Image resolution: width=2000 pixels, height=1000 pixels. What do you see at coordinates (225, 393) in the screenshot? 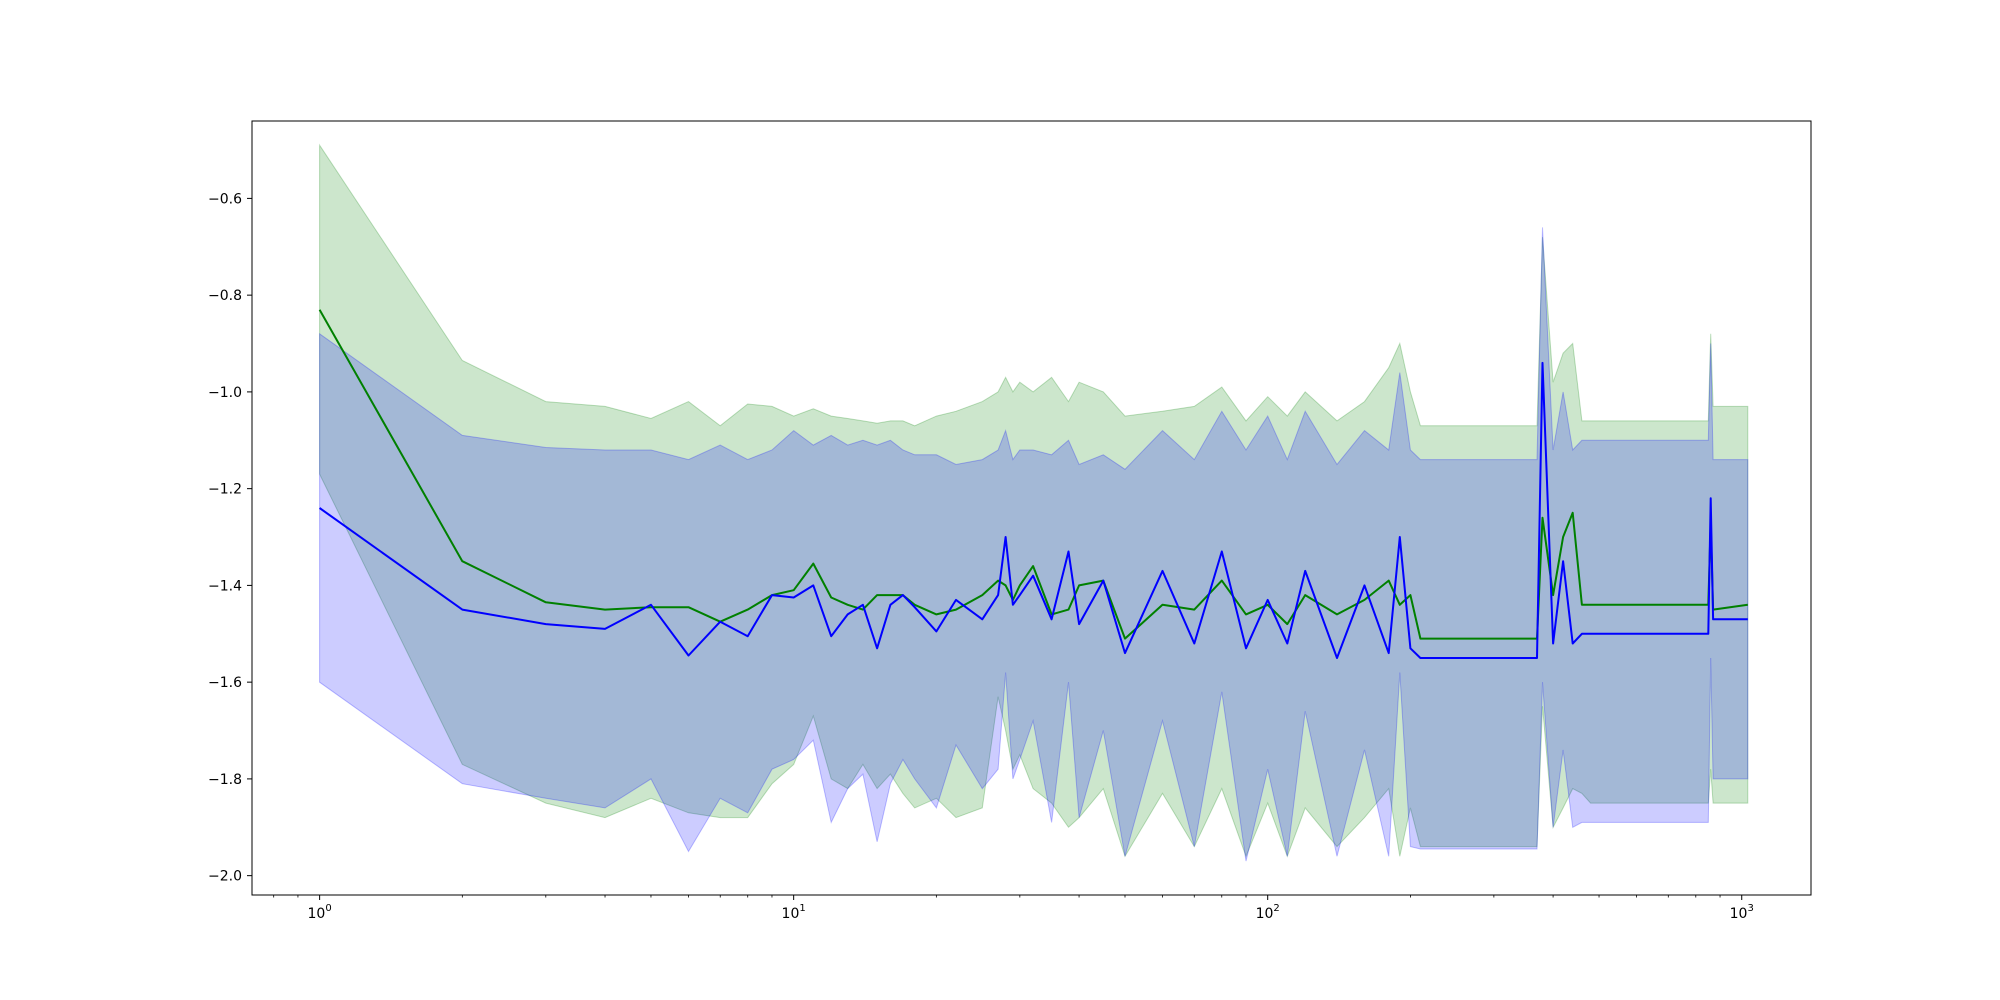
I see `y-tick-label: −1.0` at bounding box center [225, 393].